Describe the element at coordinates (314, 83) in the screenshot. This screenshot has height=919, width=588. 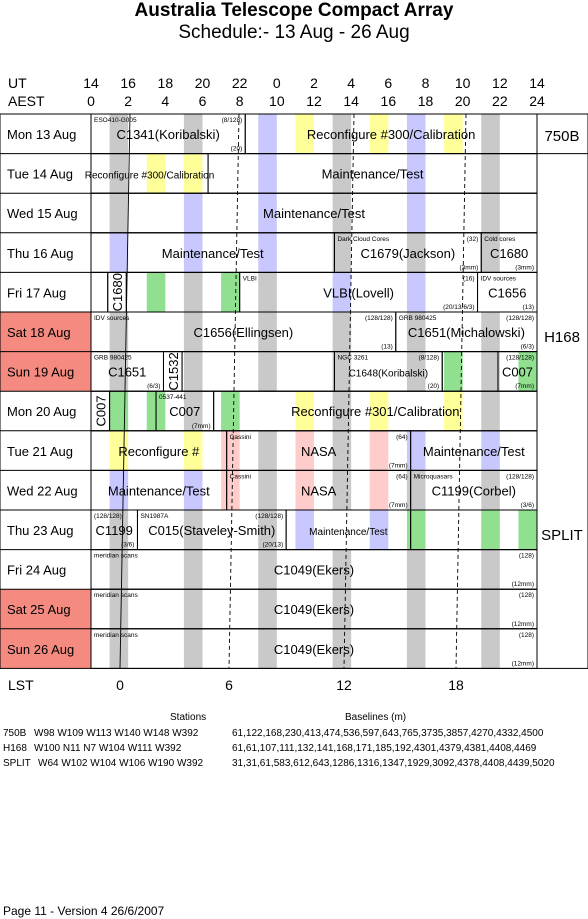
I see `ut-hour-tick: 2` at that location.